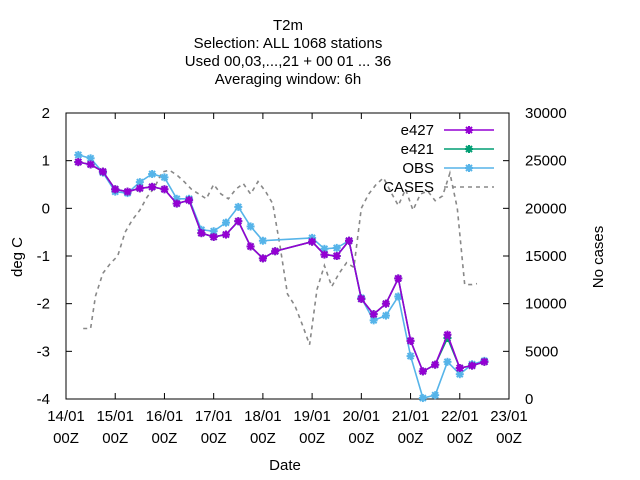 The width and height of the screenshot is (640, 480). What do you see at coordinates (165, 416) in the screenshot?
I see `x-tick-label: 16/01` at bounding box center [165, 416].